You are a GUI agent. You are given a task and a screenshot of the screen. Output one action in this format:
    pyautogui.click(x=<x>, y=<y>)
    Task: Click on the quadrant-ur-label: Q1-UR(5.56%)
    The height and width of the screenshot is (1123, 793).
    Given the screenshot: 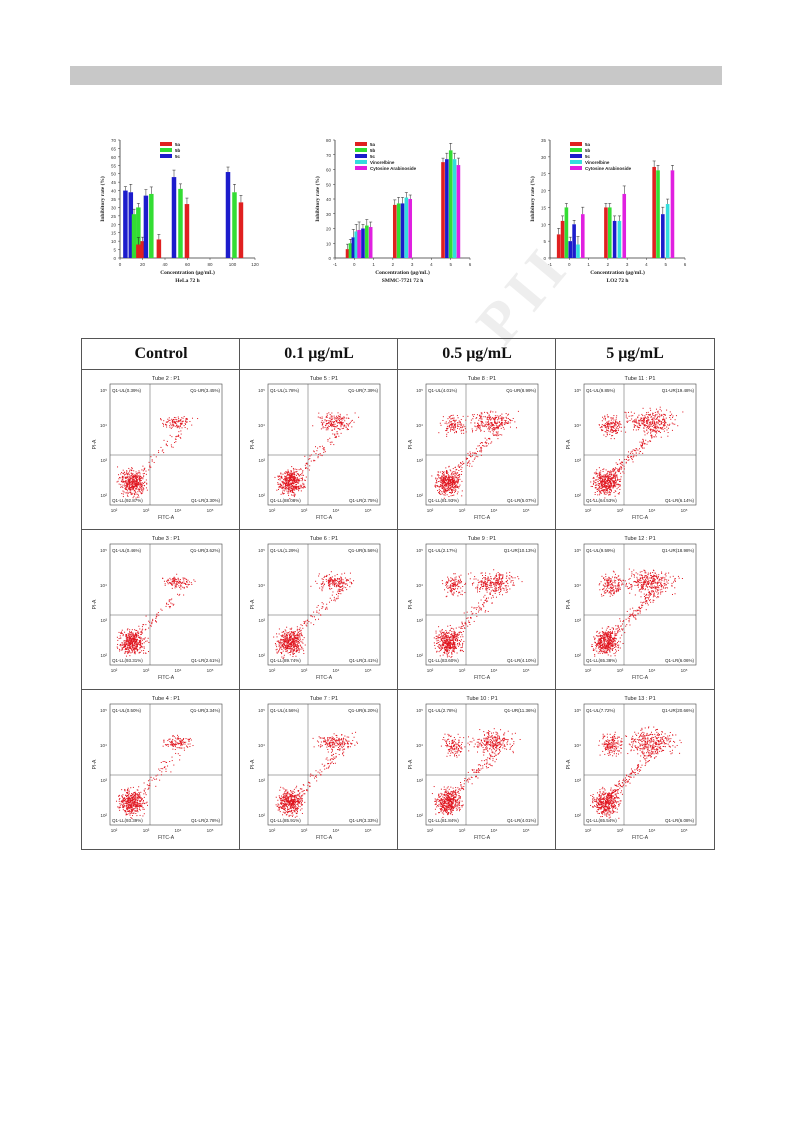 What is the action you would take?
    pyautogui.click(x=363, y=550)
    